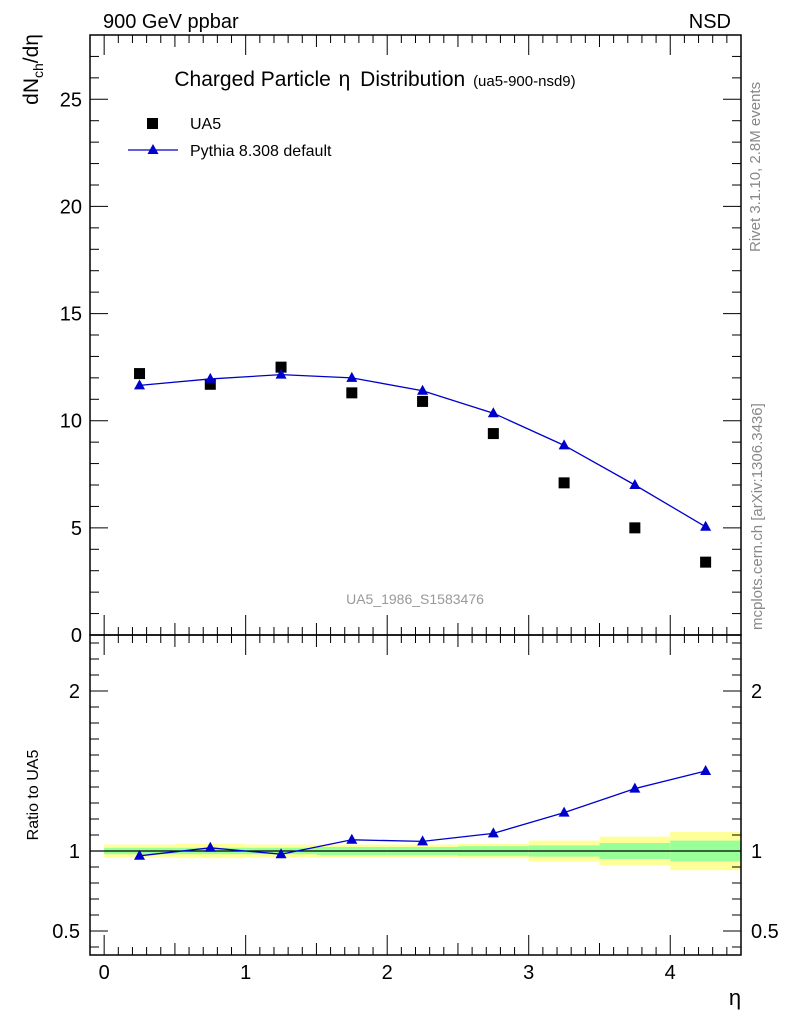  What do you see at coordinates (152, 123) in the screenshot?
I see `legend-marker-ua5` at bounding box center [152, 123].